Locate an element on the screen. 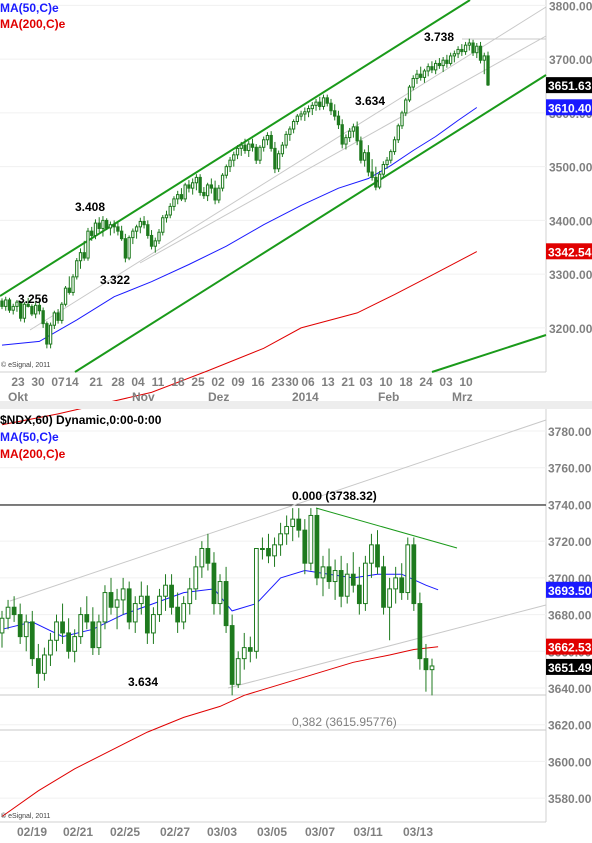 The width and height of the screenshot is (592, 843). x-tick-label: 03/05 is located at coordinates (272, 832).